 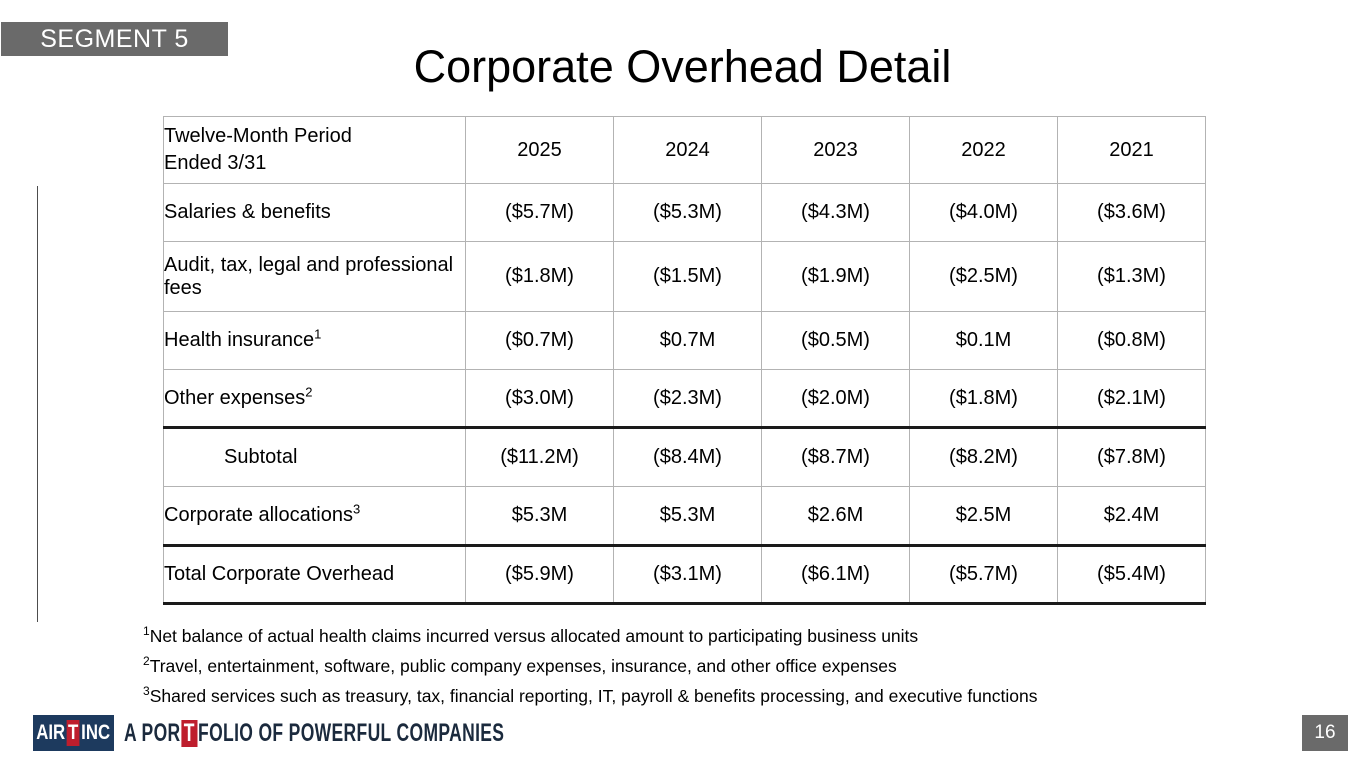 I want to click on logo-red-t: T, so click(x=73, y=733).